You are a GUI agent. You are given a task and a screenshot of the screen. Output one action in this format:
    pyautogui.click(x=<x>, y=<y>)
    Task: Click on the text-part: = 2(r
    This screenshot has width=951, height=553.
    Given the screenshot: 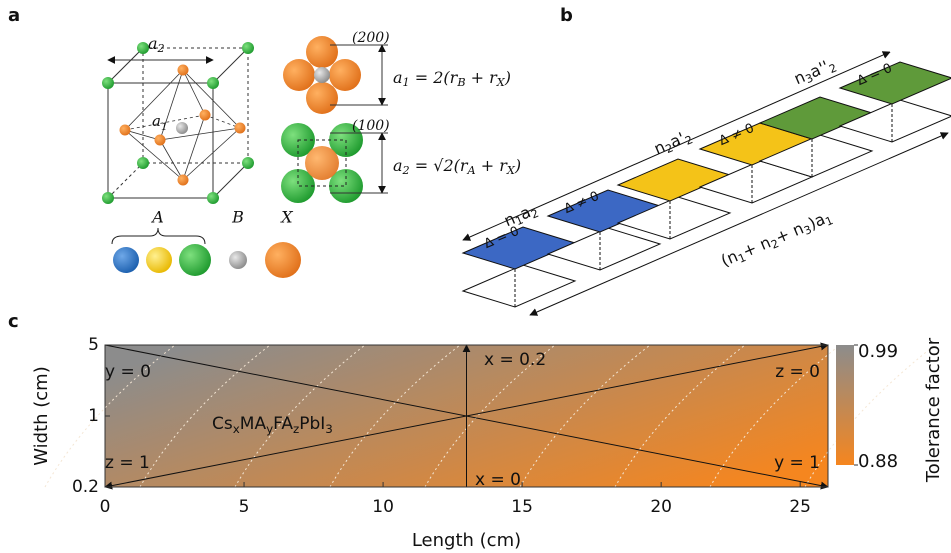 What is the action you would take?
    pyautogui.click(x=434, y=77)
    